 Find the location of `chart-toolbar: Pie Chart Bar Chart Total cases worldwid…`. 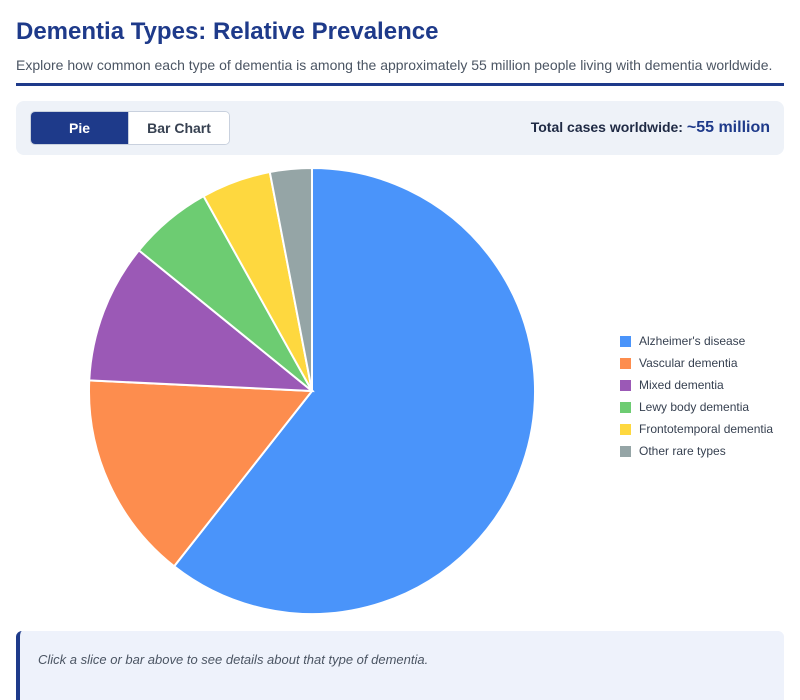

chart-toolbar: Pie Chart Bar Chart Total cases worldwid… is located at coordinates (400, 128).